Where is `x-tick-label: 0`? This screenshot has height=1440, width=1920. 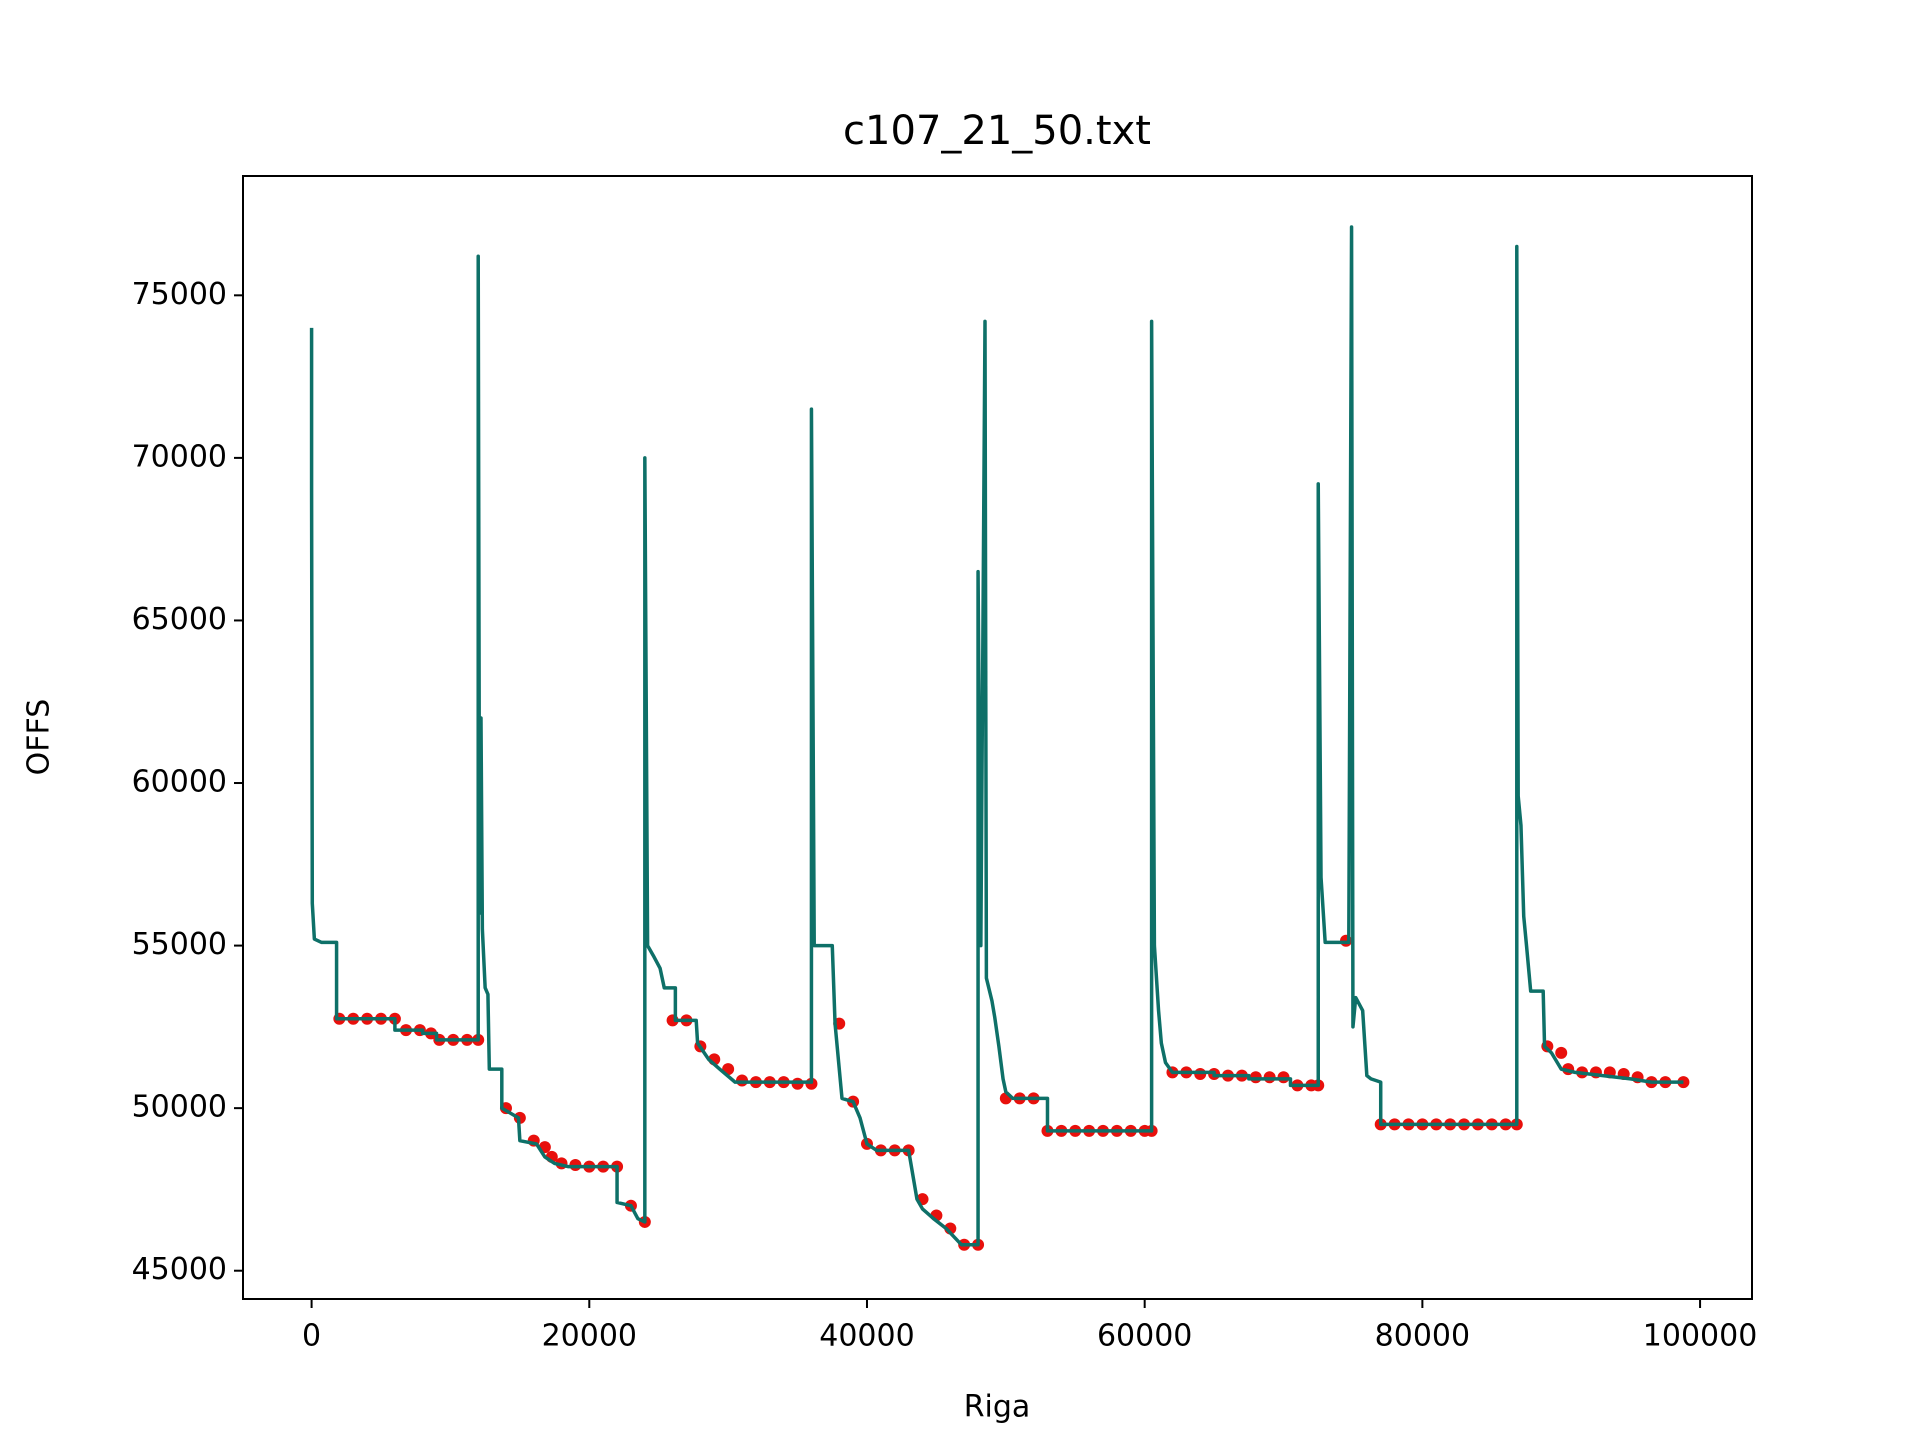
x-tick-label: 0 is located at coordinates (311, 1336).